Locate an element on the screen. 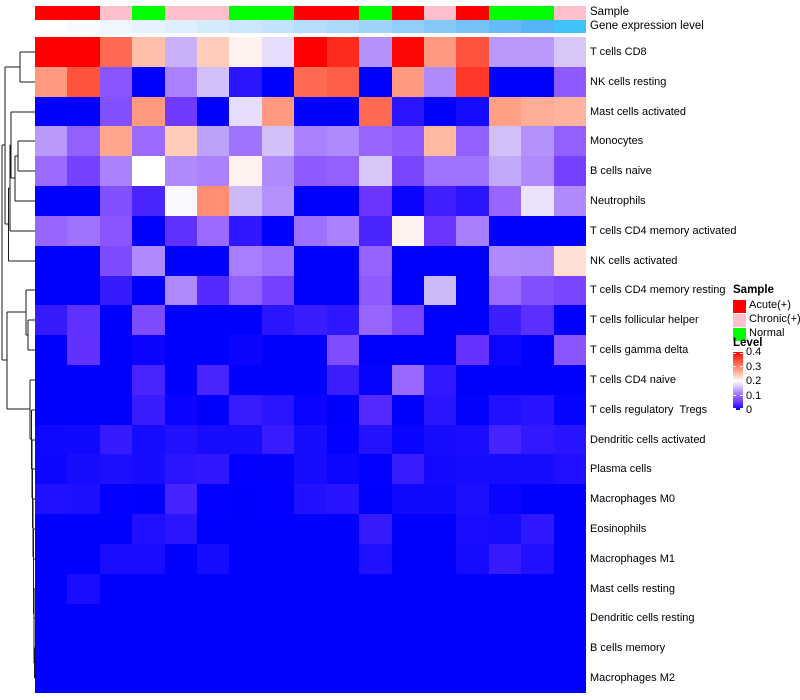 This screenshot has width=800, height=700. legend-swatch is located at coordinates (739, 334).